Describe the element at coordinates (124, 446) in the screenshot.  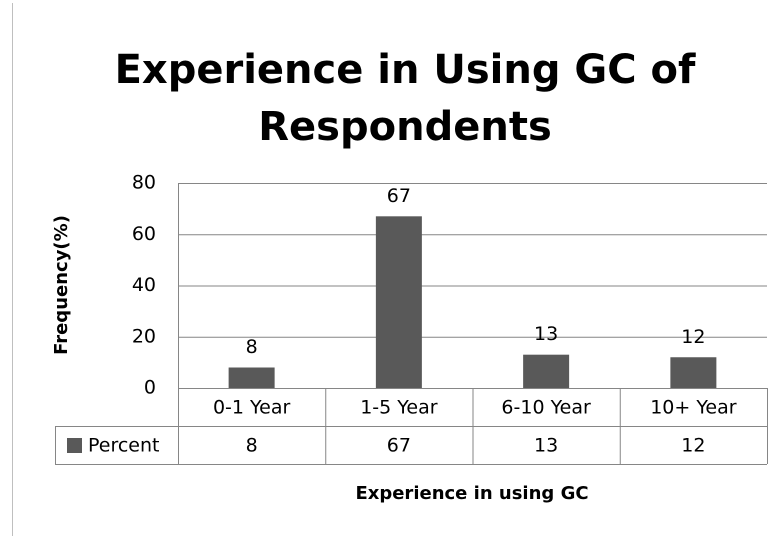
I see `legend-label: Percent` at that location.